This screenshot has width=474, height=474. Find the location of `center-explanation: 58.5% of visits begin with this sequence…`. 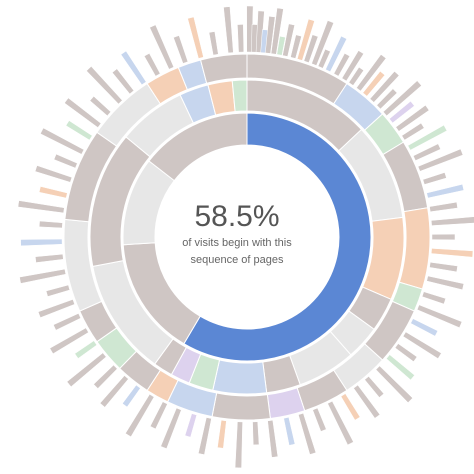

center-explanation: 58.5% of visits begin with this sequence… is located at coordinates (237, 234).